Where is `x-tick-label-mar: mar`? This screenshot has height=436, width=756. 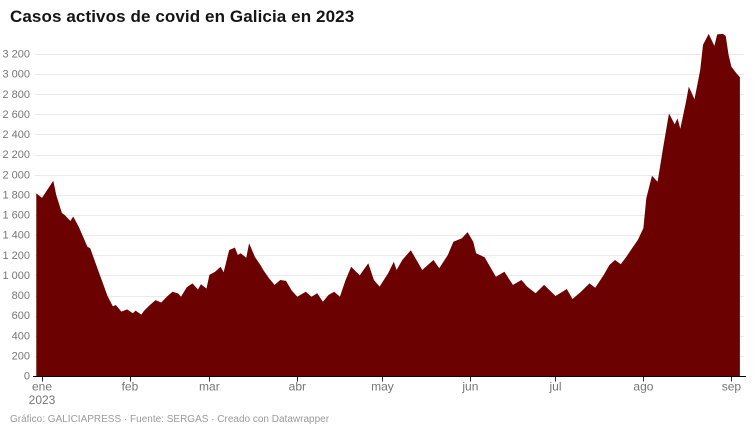
x-tick-label-mar: mar is located at coordinates (209, 387).